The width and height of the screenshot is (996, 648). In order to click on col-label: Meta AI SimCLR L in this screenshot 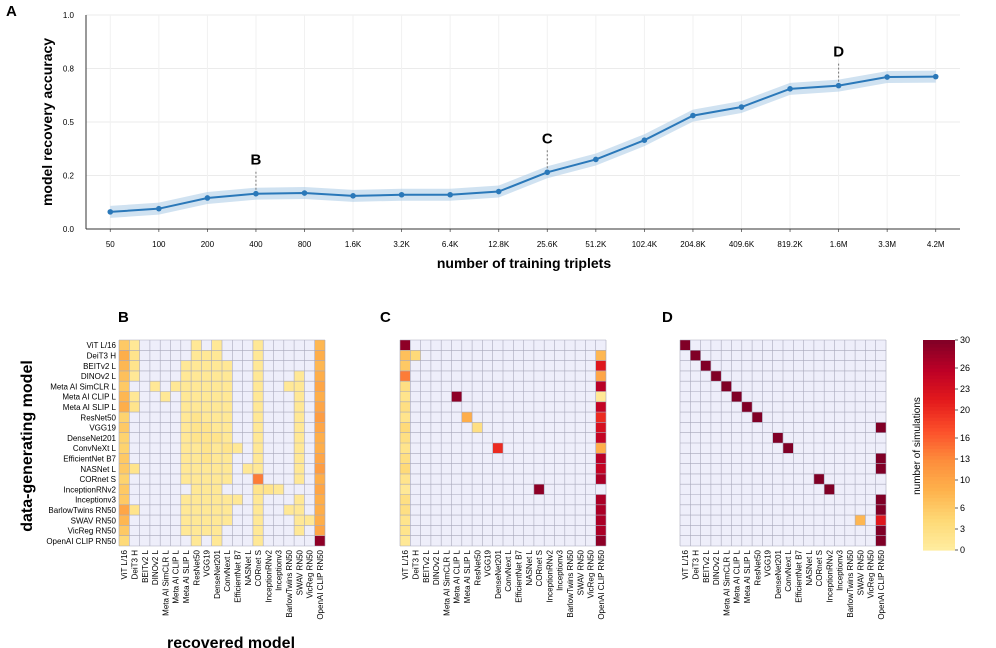, I will do `click(726, 582)`.